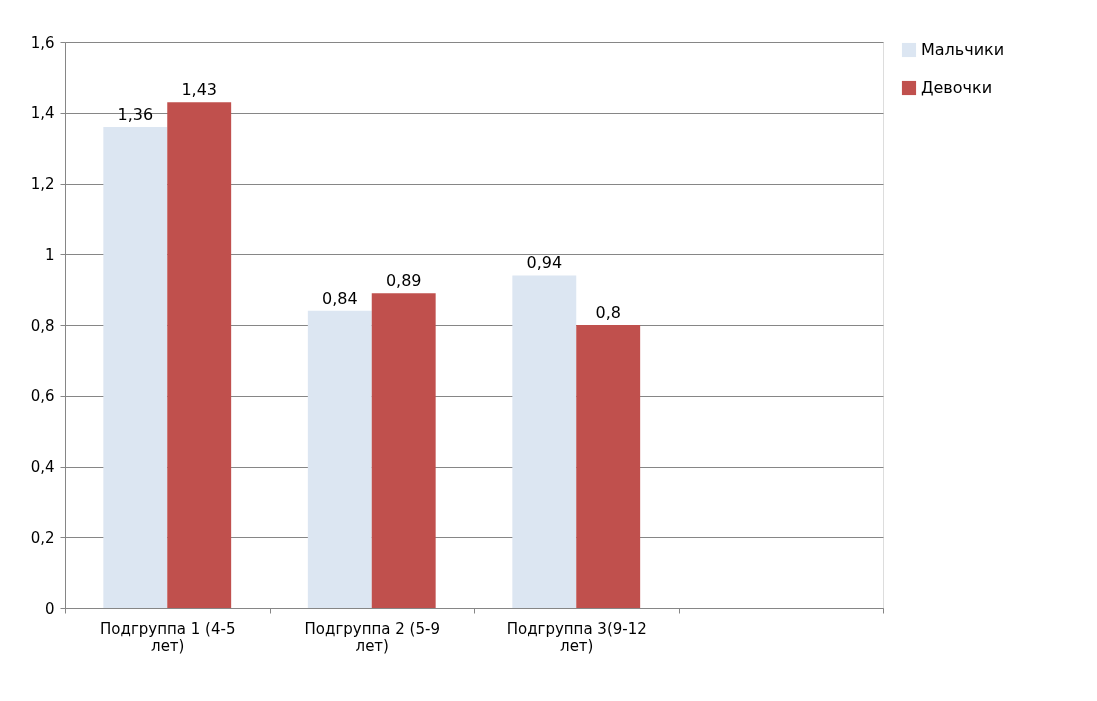 This screenshot has height=701, width=1097. What do you see at coordinates (168, 637) in the screenshot?
I see `x-tick-label: Подгруппа 1 (4-5 лет)` at bounding box center [168, 637].